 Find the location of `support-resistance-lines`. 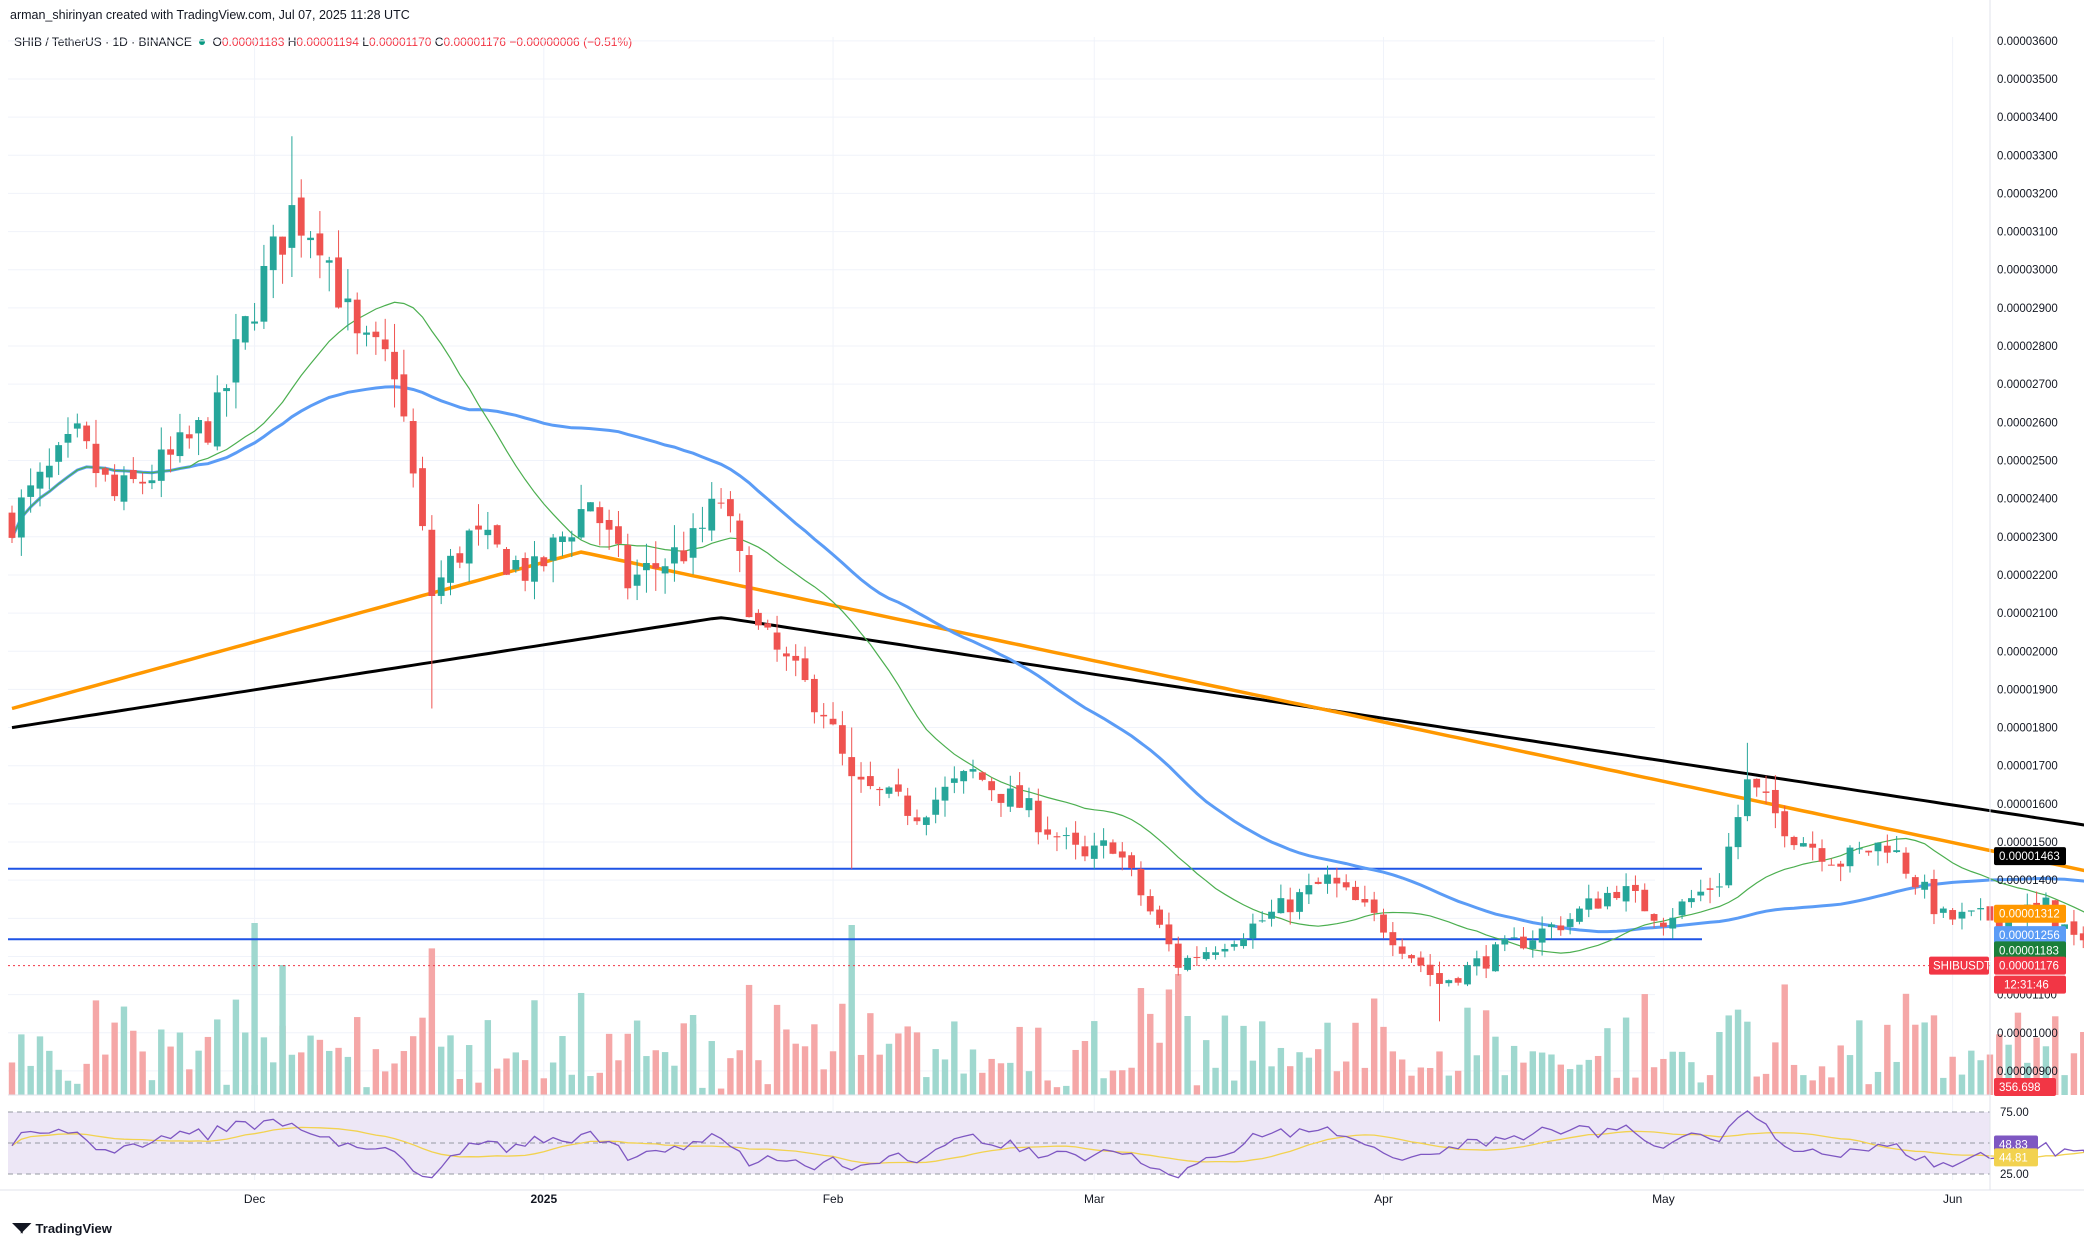

support-resistance-lines is located at coordinates (999, 917).